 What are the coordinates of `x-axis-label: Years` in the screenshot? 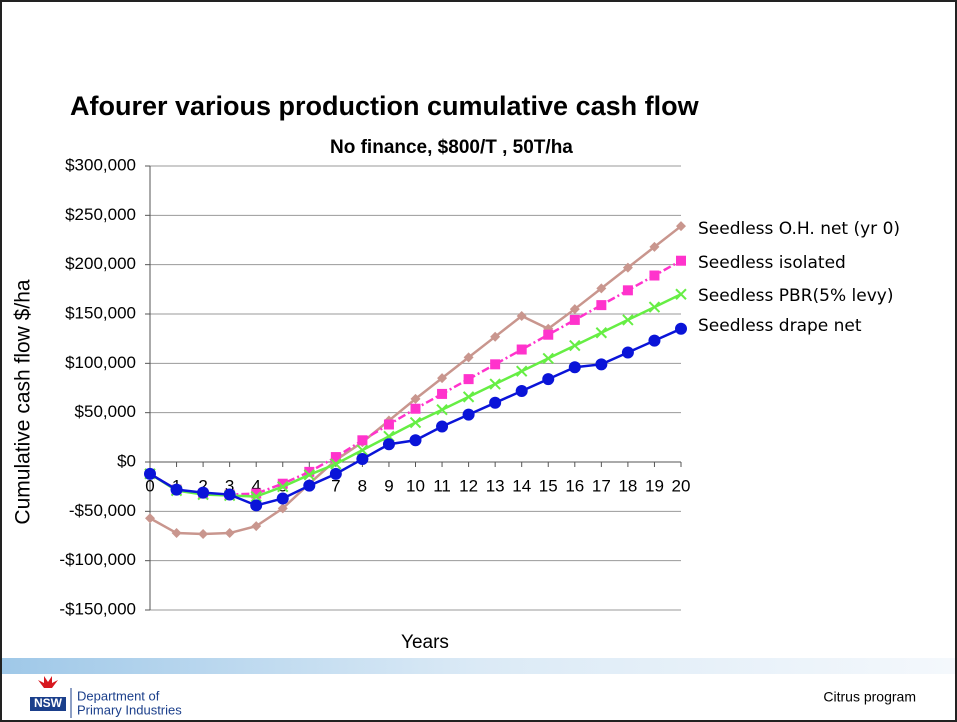 It's located at (425, 642).